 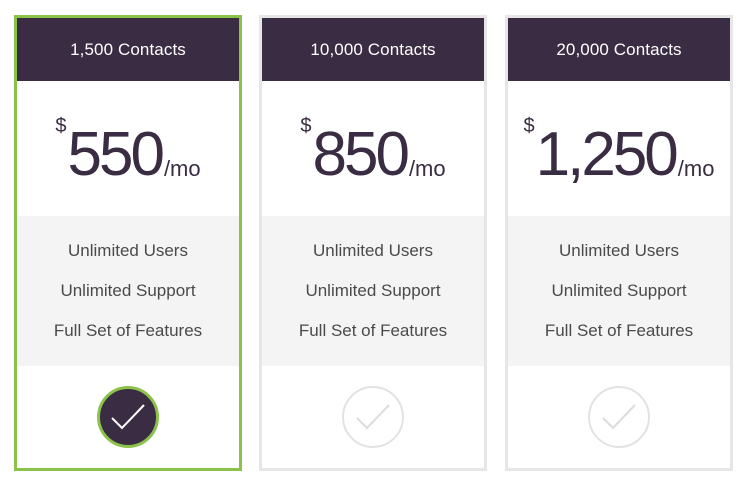 What do you see at coordinates (607, 154) in the screenshot?
I see `price-amount: 1,250` at bounding box center [607, 154].